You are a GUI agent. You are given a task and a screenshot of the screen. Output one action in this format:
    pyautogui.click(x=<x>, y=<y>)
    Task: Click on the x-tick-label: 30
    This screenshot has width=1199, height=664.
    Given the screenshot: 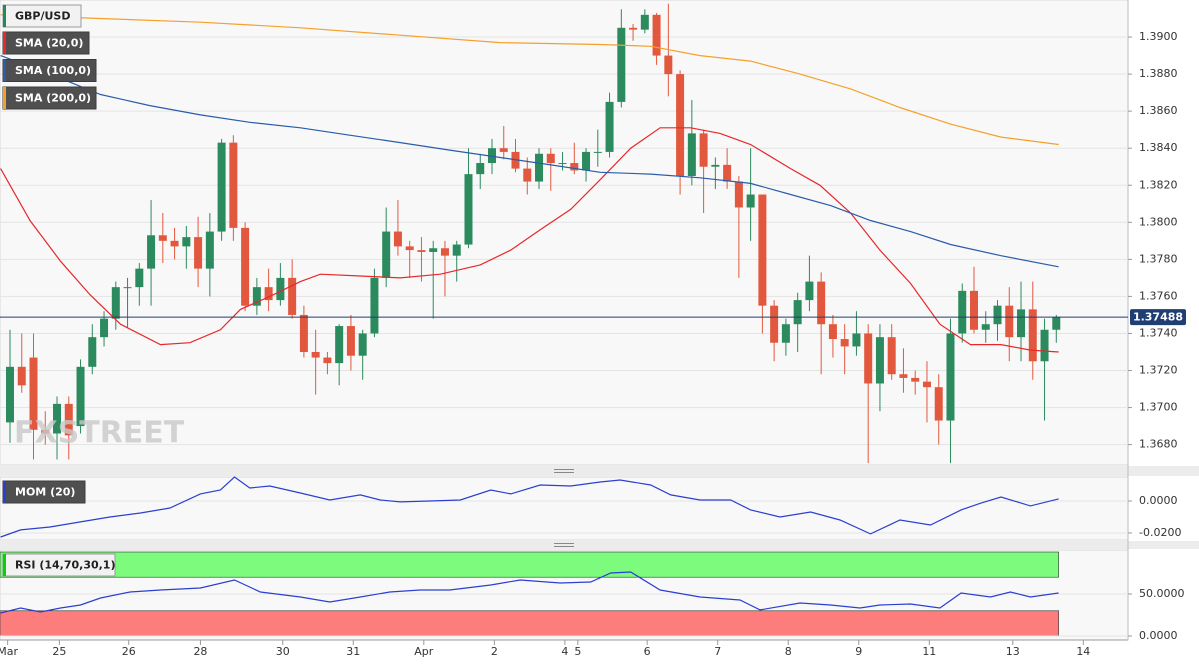 What is the action you would take?
    pyautogui.click(x=283, y=651)
    